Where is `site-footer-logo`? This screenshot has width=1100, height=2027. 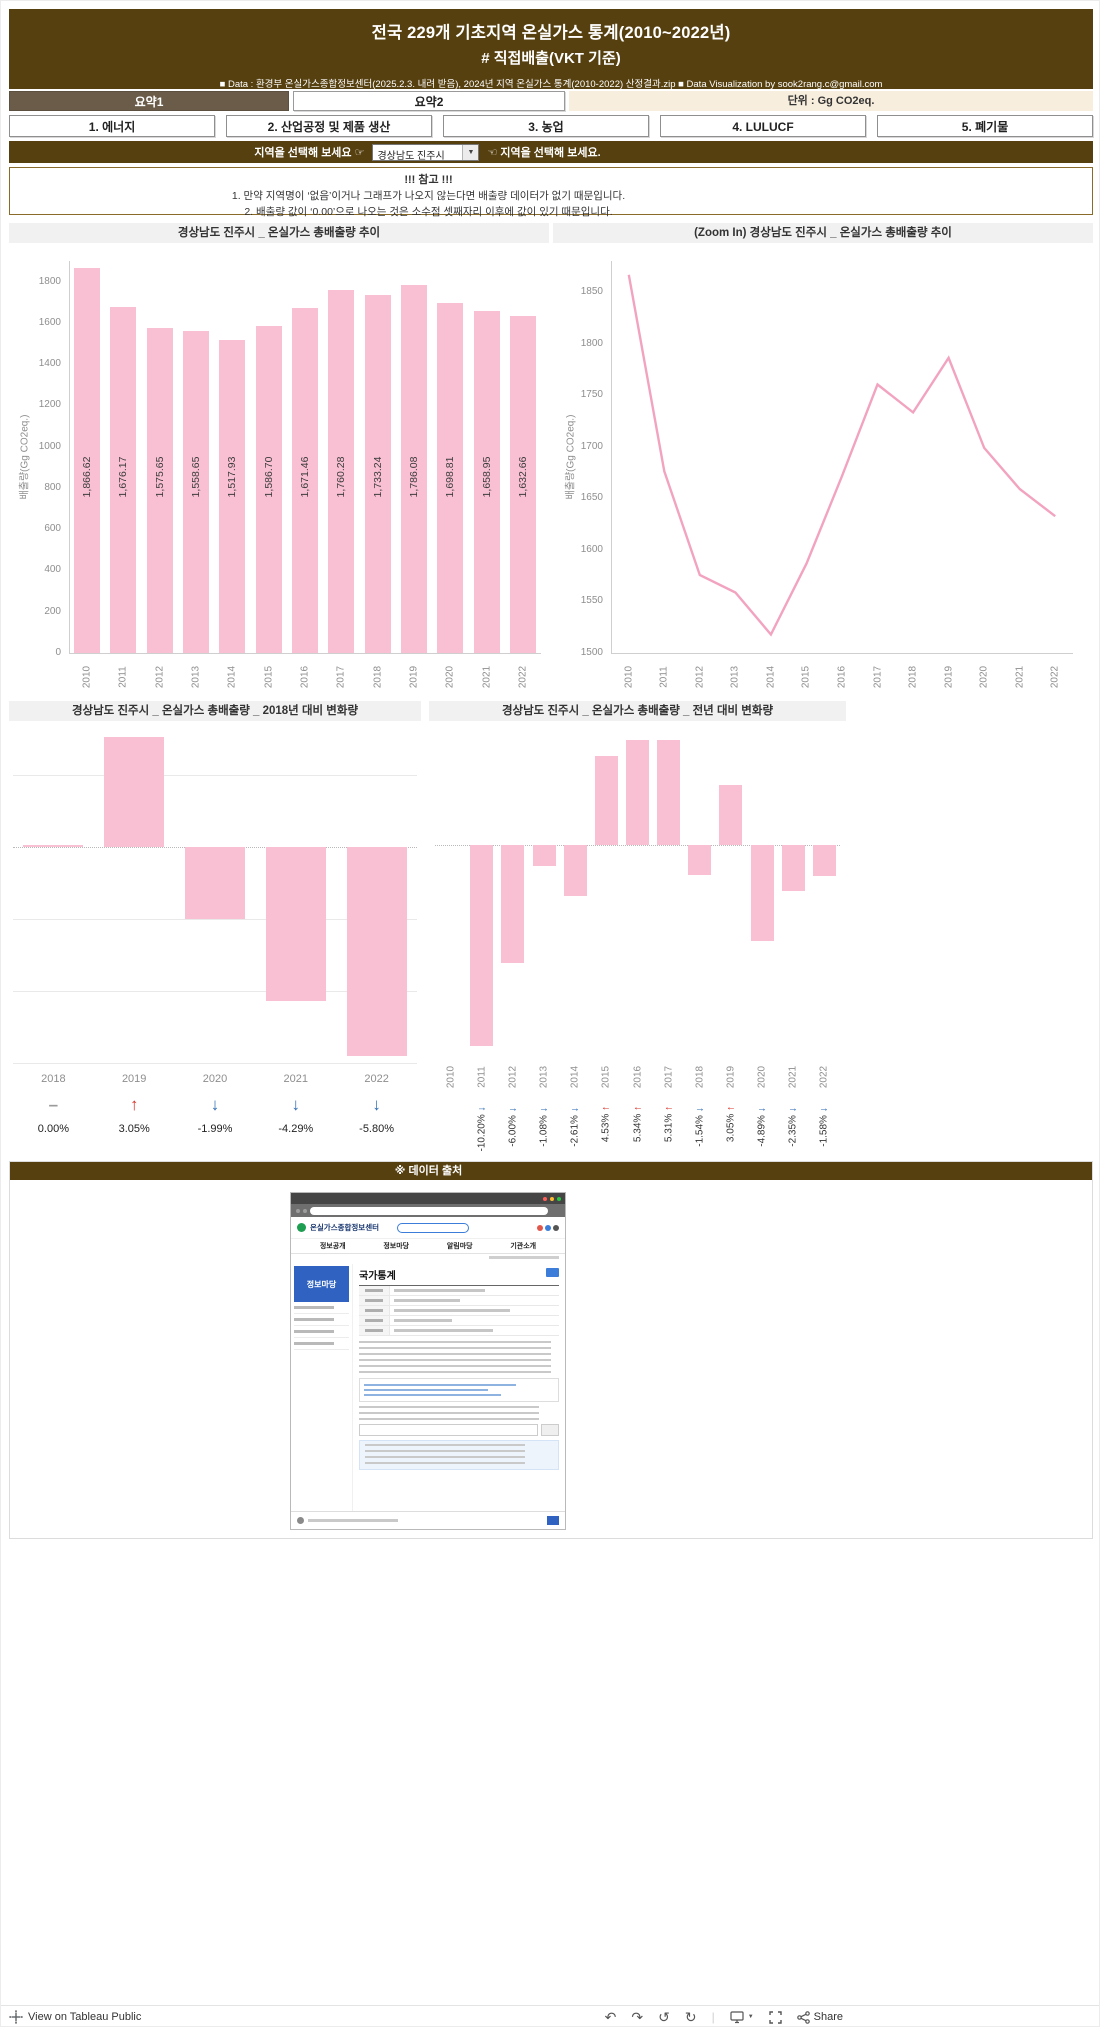 site-footer-logo is located at coordinates (300, 1520).